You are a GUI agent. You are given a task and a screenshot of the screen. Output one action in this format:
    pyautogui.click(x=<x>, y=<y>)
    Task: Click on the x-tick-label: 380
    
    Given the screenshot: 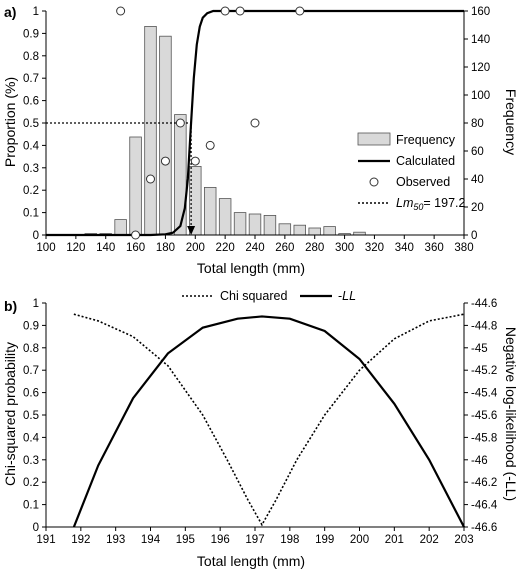 What is the action you would take?
    pyautogui.click(x=463, y=248)
    